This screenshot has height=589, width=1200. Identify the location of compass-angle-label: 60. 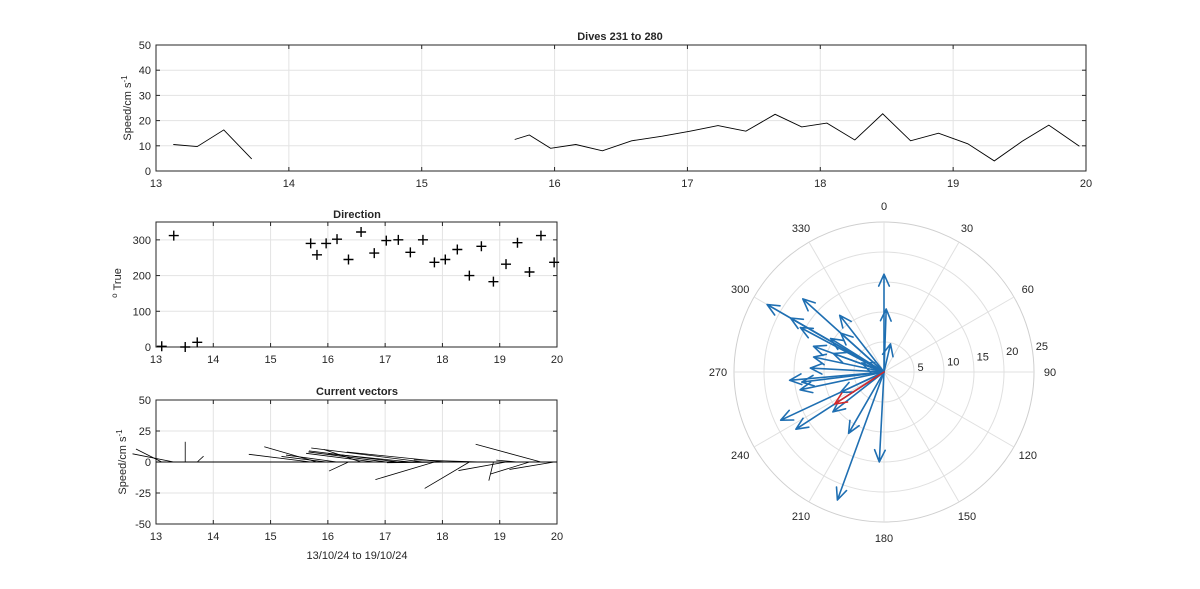
(1028, 290).